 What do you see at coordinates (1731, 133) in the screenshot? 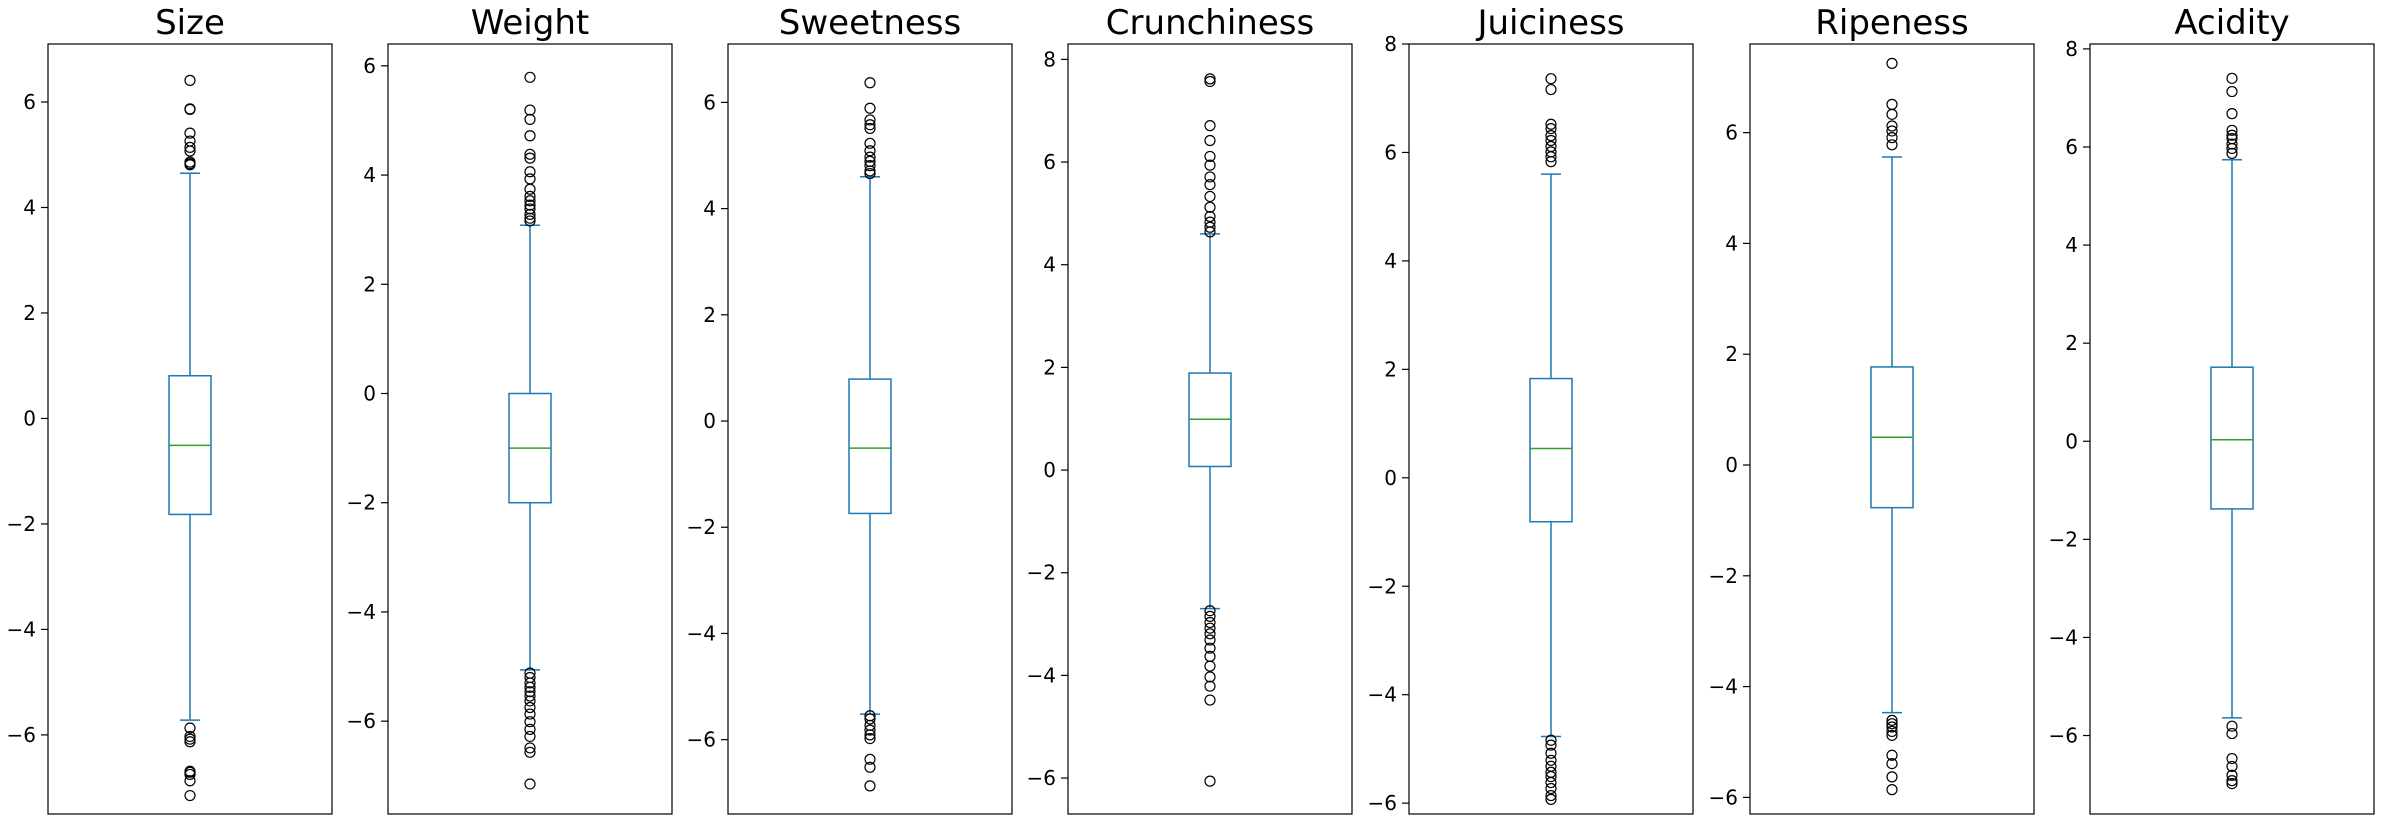
I see `y-tick-label-ripeness: 6` at bounding box center [1731, 133].